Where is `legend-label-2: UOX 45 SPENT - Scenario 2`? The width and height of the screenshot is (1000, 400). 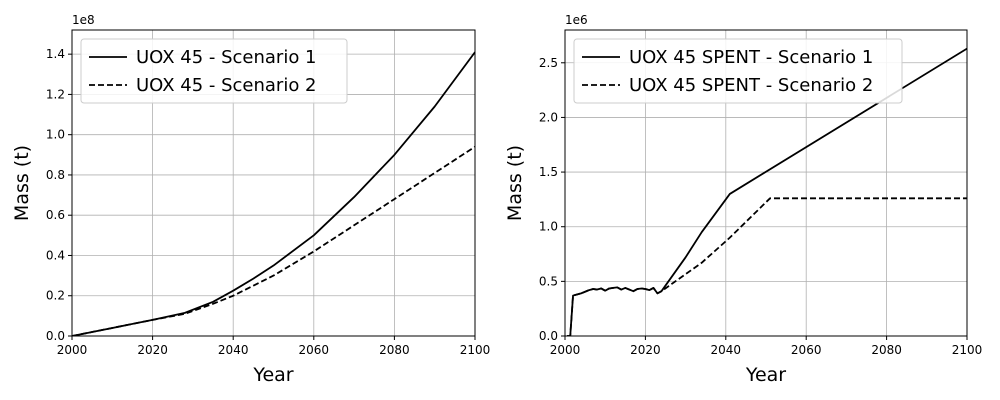 legend-label-2: UOX 45 SPENT - Scenario 2 is located at coordinates (751, 85).